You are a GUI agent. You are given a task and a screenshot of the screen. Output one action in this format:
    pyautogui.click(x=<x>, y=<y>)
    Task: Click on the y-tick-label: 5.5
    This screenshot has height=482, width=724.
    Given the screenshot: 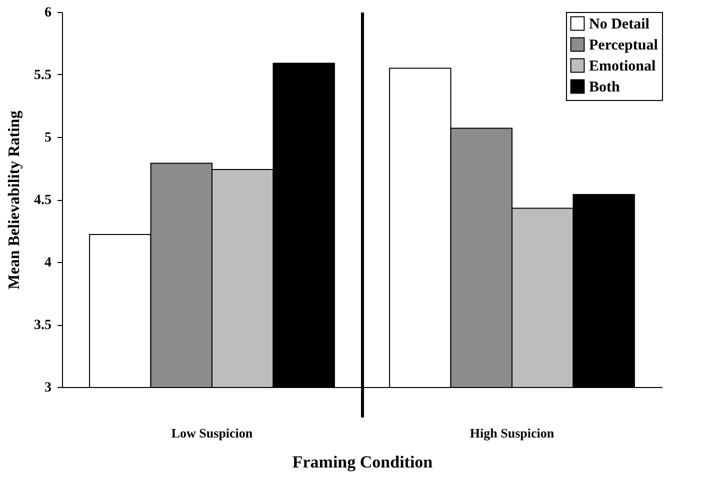 What is the action you would take?
    pyautogui.click(x=43, y=75)
    